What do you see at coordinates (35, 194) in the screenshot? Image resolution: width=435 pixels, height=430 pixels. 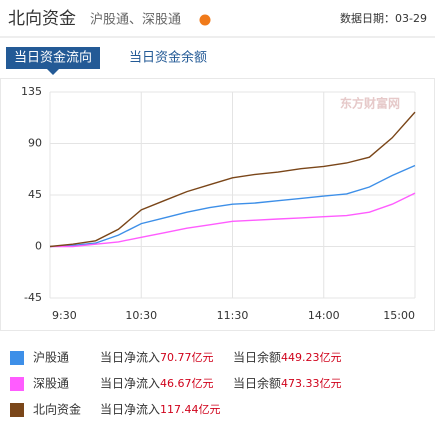 I see `y-tick-label: 45` at bounding box center [35, 194].